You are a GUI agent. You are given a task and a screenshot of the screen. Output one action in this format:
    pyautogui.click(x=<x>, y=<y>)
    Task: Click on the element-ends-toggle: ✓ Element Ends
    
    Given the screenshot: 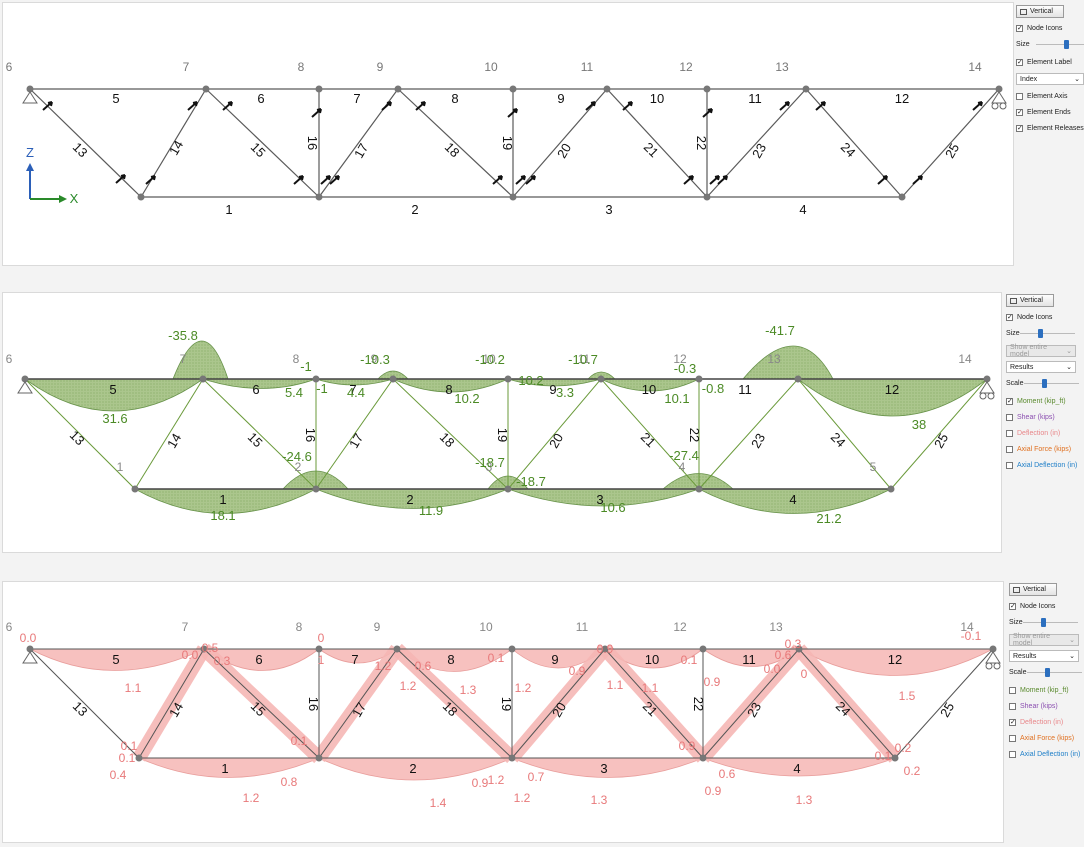 What is the action you would take?
    pyautogui.click(x=1043, y=112)
    